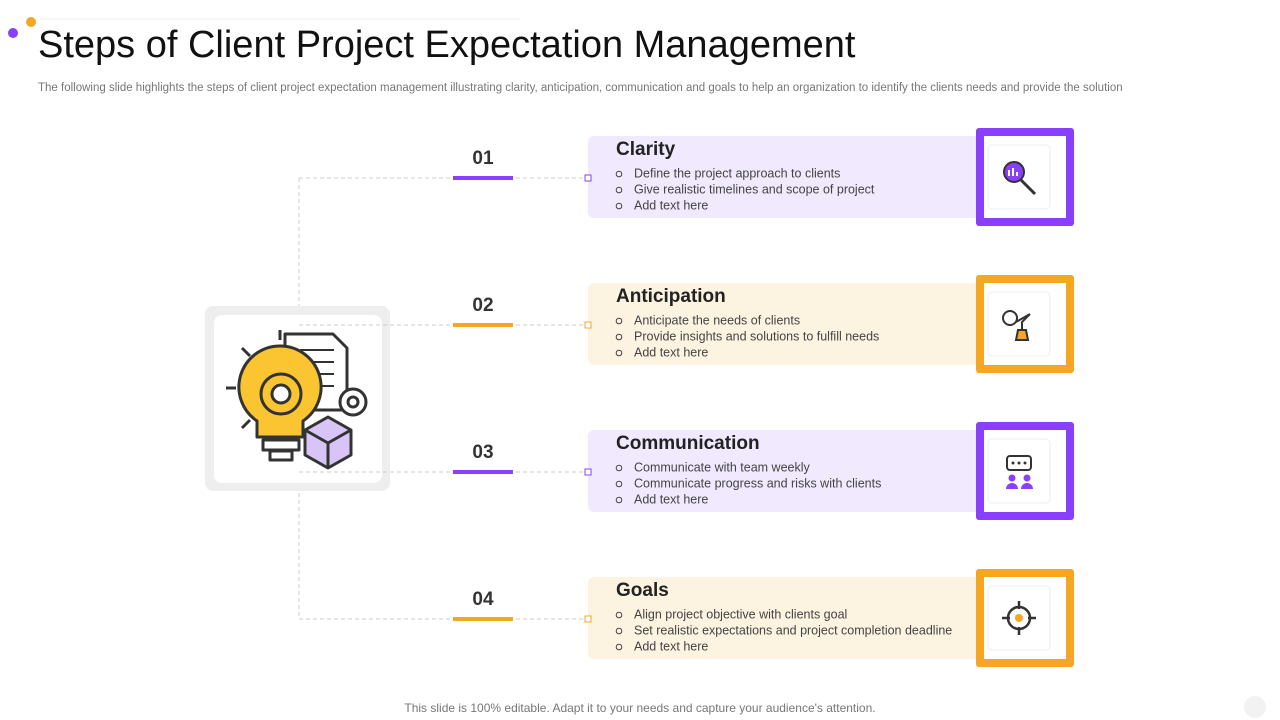  What do you see at coordinates (737, 173) in the screenshot?
I see `bullet-text: Define the project approach to clients` at bounding box center [737, 173].